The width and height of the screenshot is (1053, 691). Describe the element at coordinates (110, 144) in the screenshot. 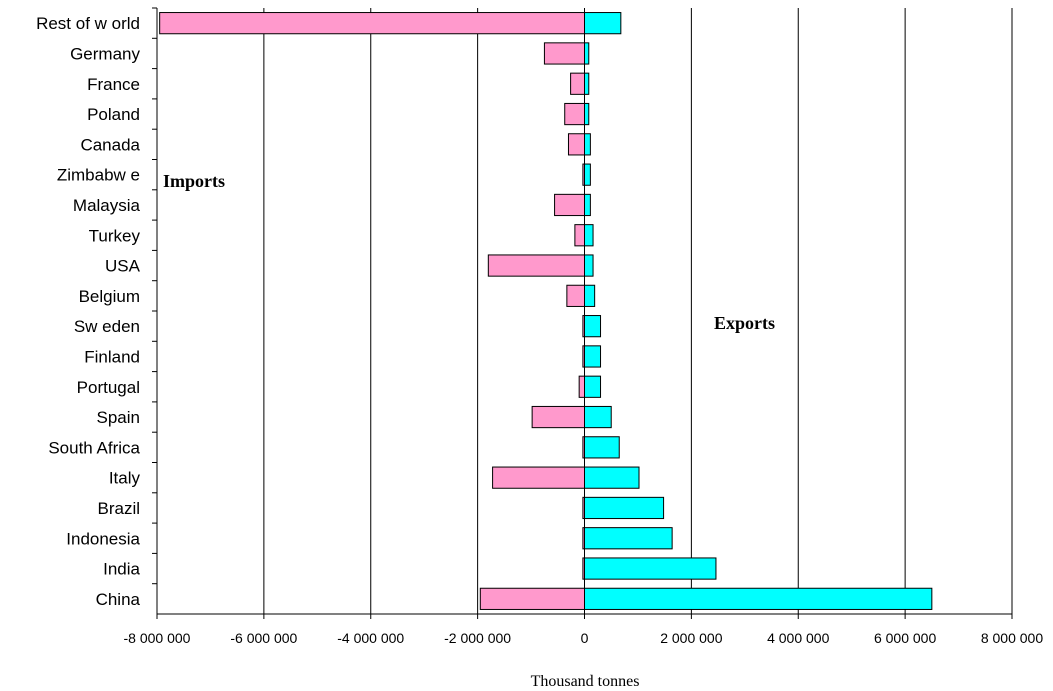

I see `category-label: Canada` at that location.